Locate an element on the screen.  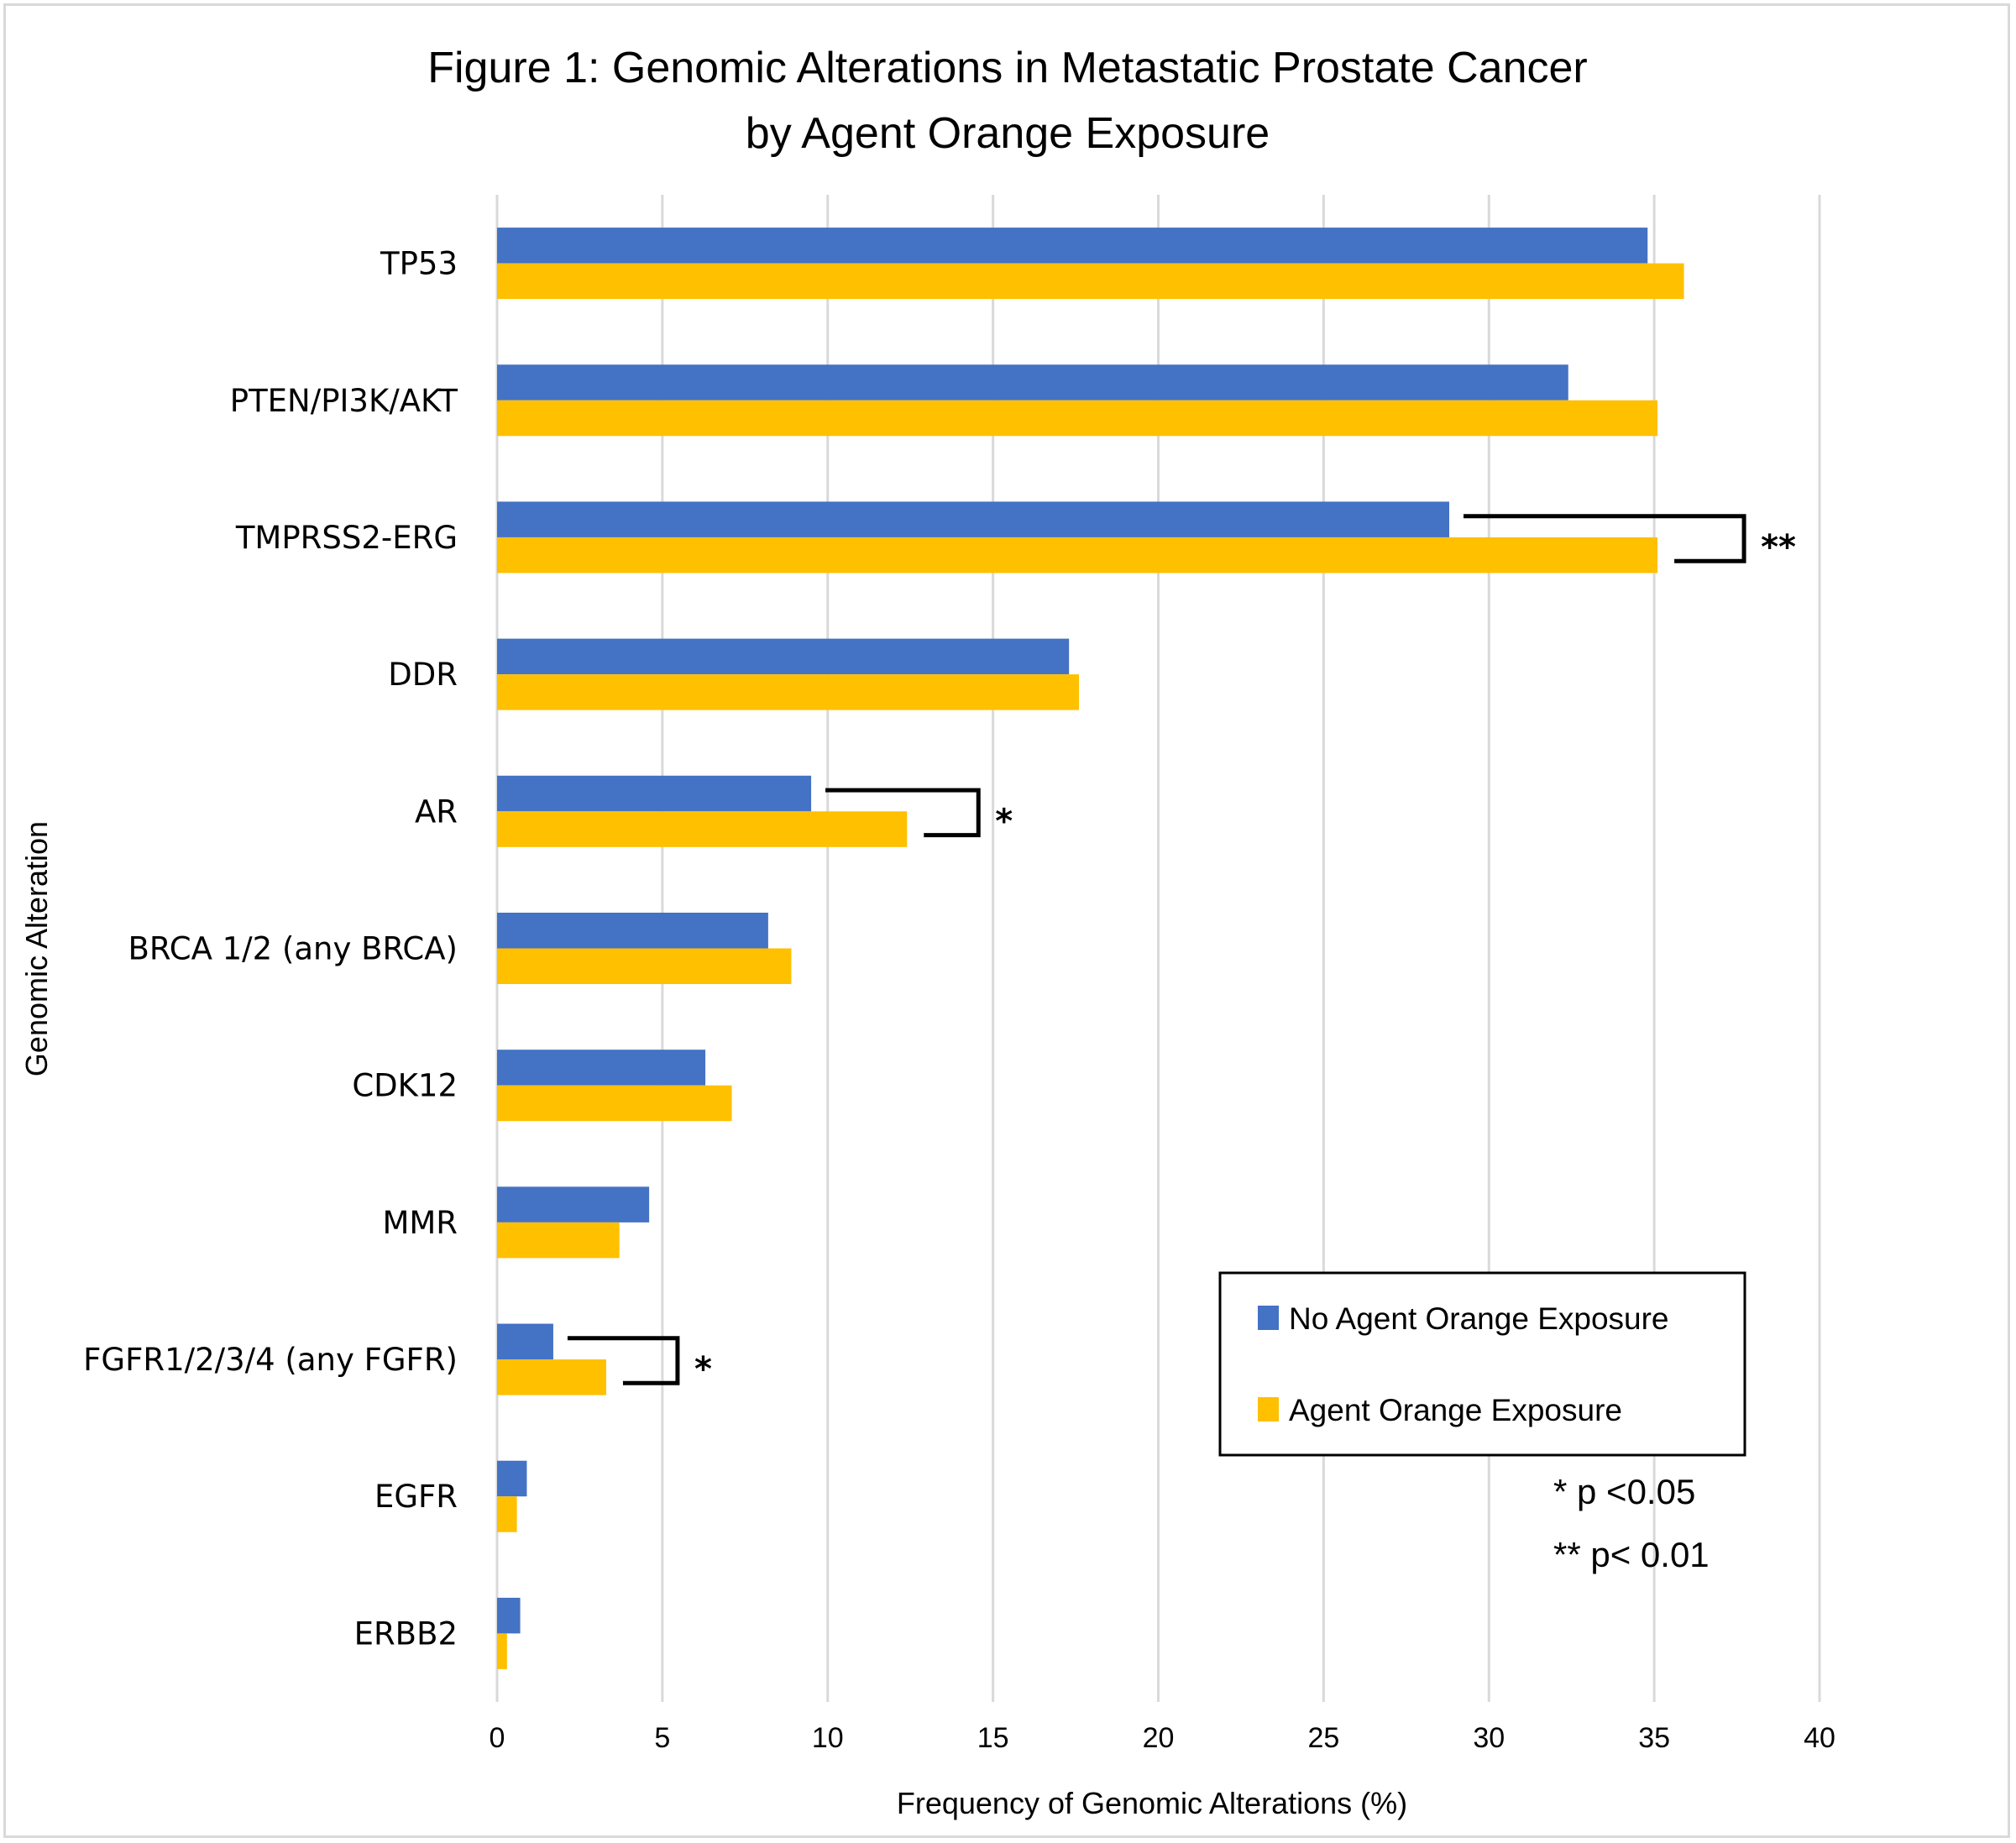
x-tick-label-5: 5 is located at coordinates (662, 1738).